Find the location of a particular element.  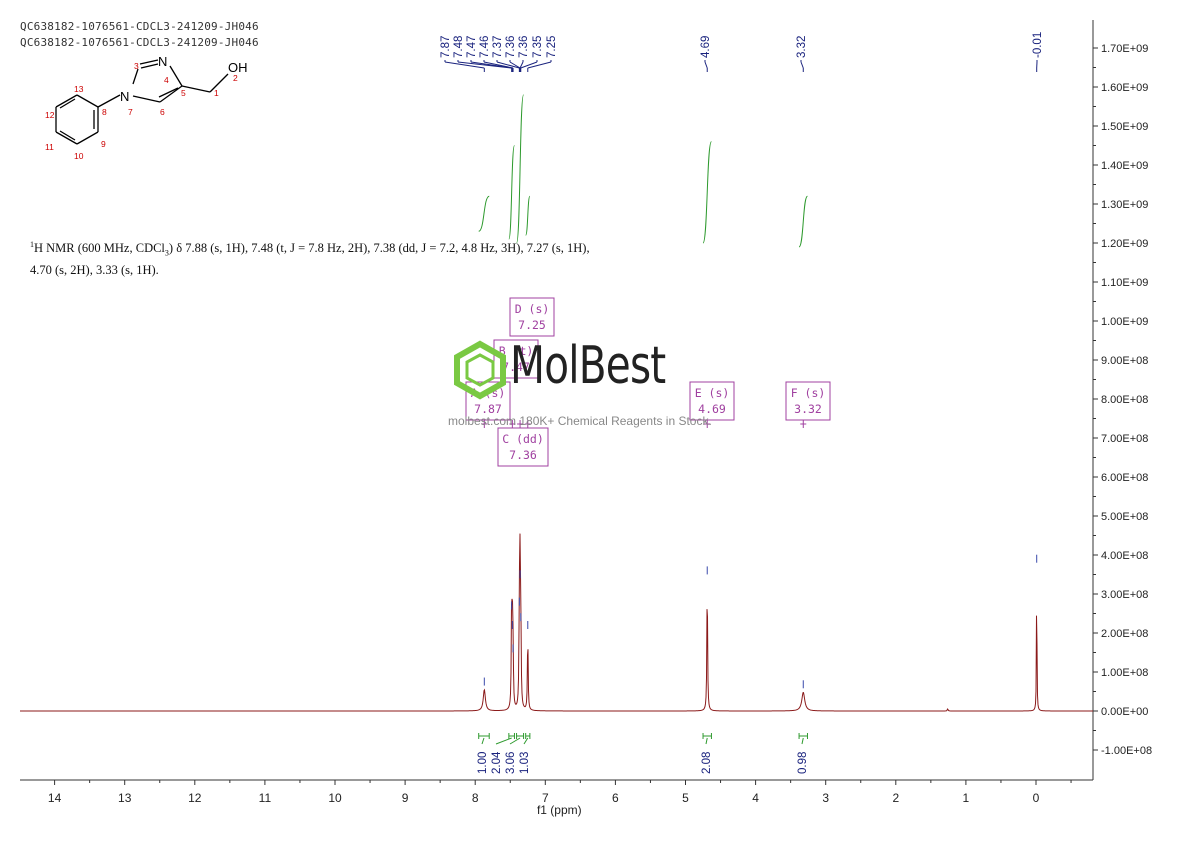

atom-number-5: 5 is located at coordinates (183, 93).